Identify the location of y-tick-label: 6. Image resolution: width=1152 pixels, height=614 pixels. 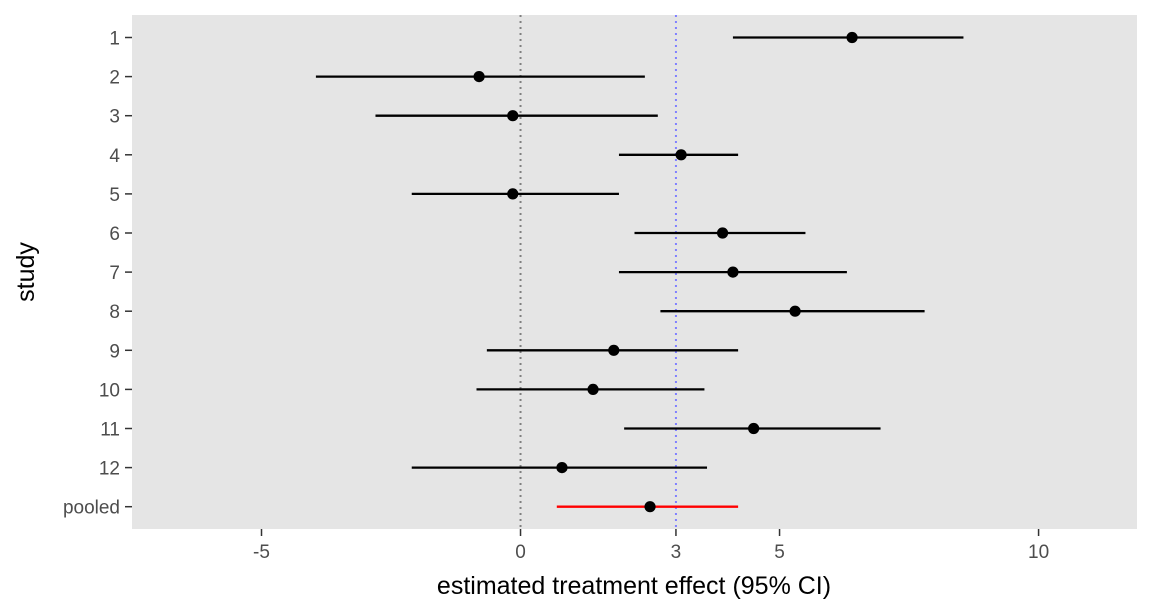
(114, 234).